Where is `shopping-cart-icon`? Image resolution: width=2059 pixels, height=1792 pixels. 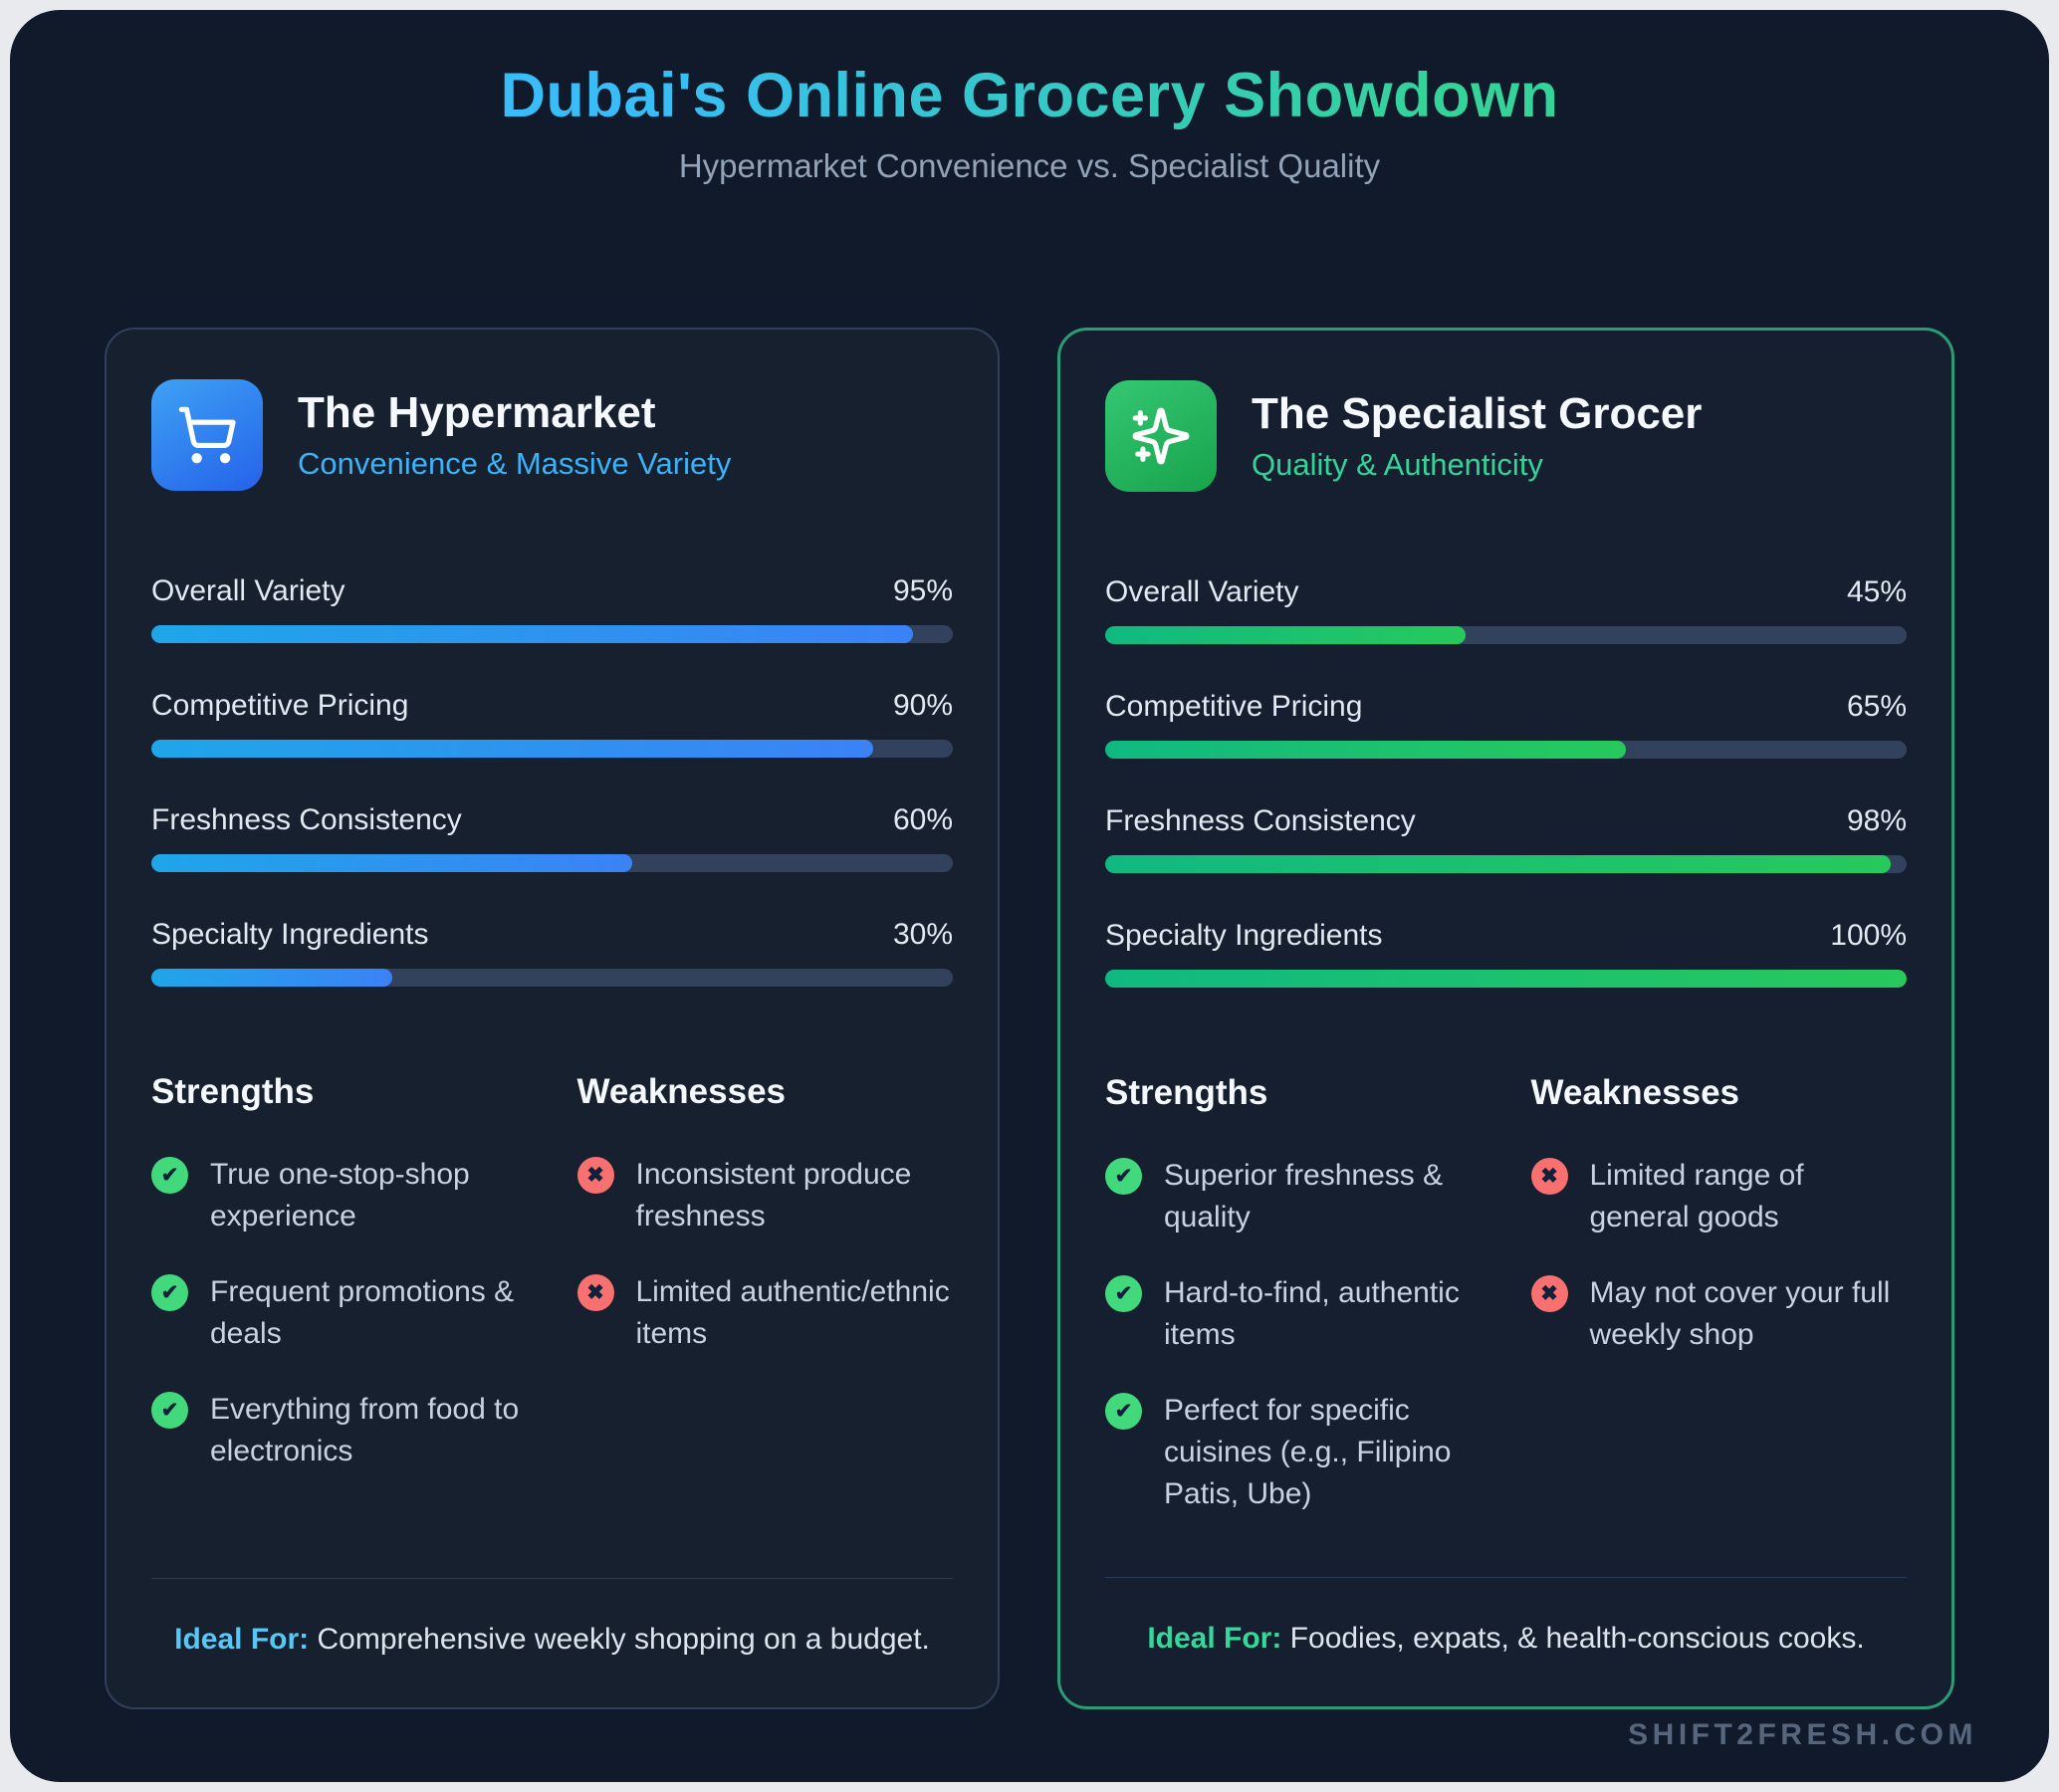
shopping-cart-icon is located at coordinates (207, 435).